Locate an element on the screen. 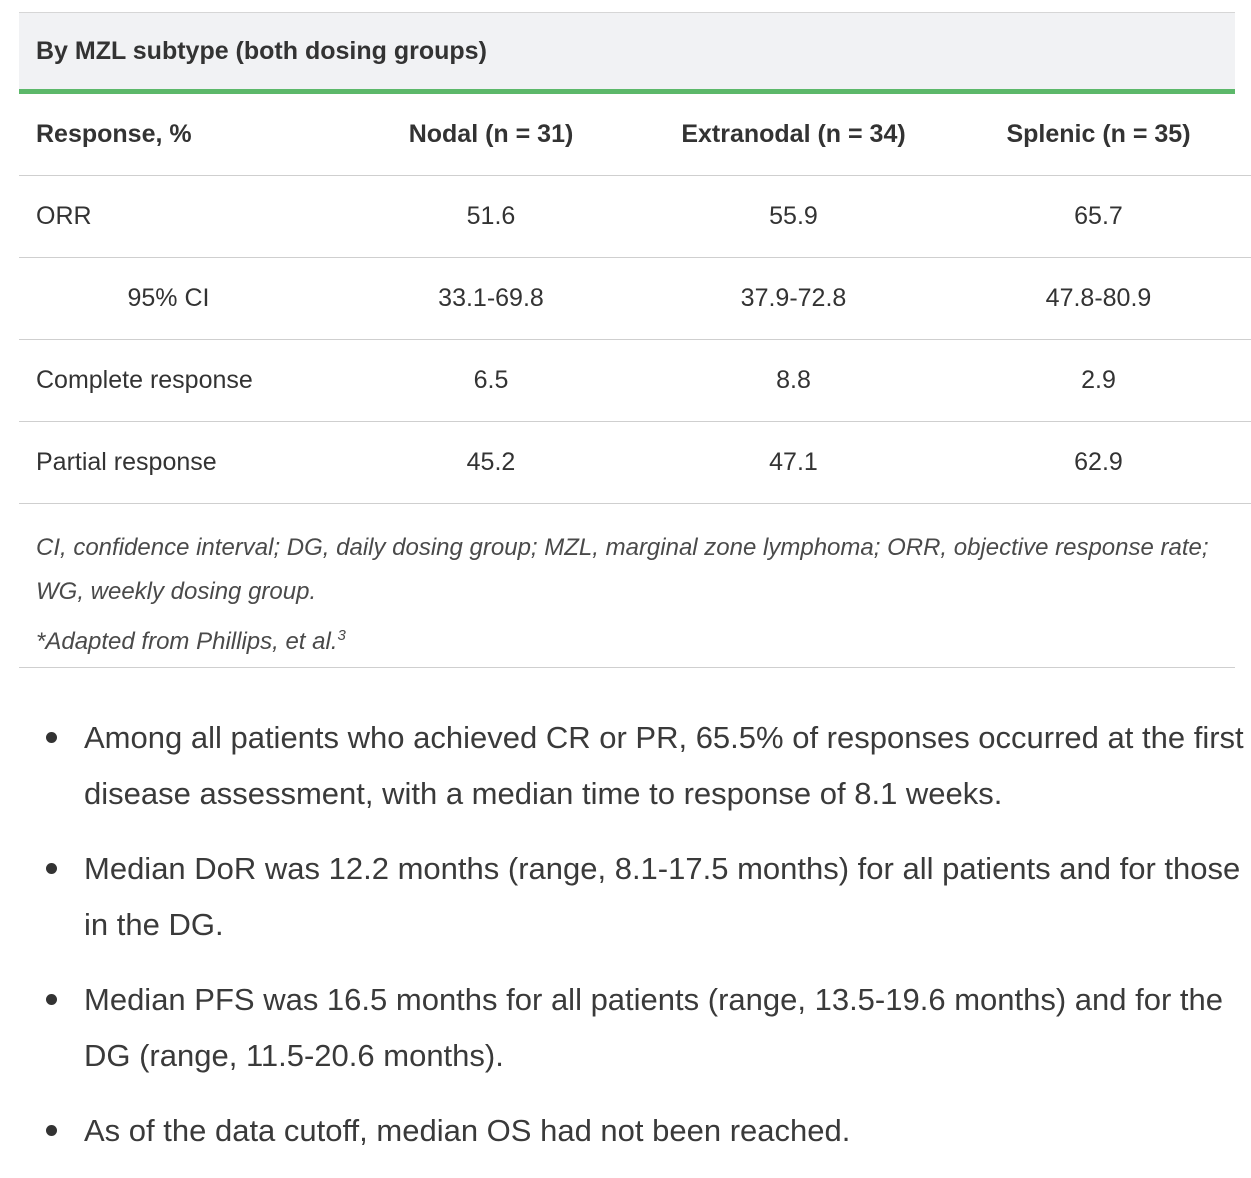 The width and height of the screenshot is (1251, 1178). cell-nodal: 6.5 is located at coordinates (491, 380).